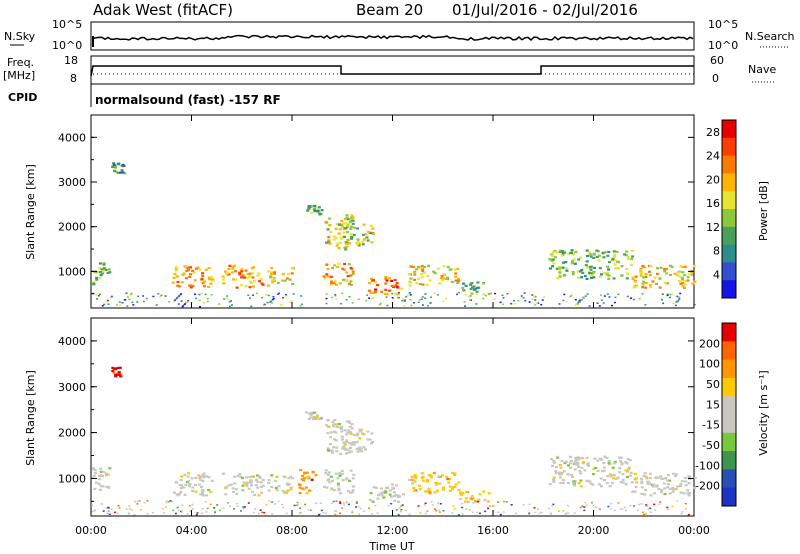  Describe the element at coordinates (763, 211) in the screenshot. I see `power-colorbar-label: Power [dB]` at that location.